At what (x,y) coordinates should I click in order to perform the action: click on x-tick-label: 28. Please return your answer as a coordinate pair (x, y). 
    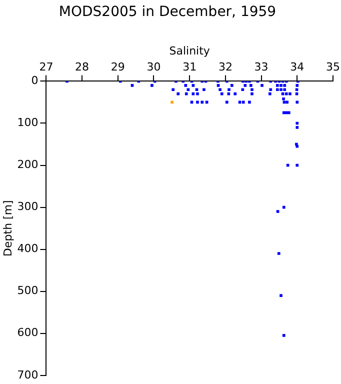
    Looking at the image, I should click on (82, 67).